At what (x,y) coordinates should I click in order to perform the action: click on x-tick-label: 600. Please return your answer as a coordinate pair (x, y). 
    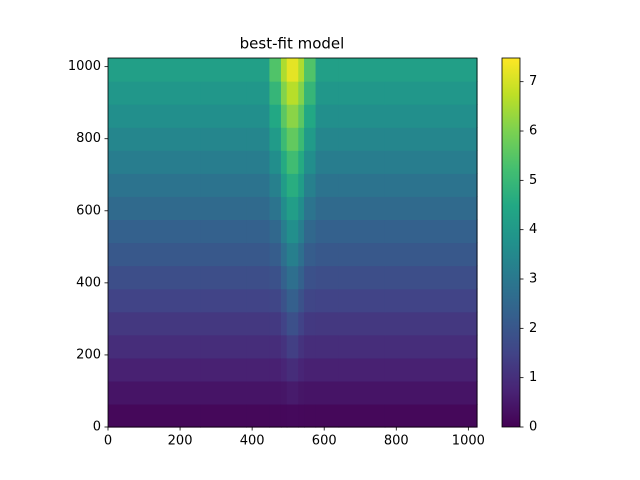
    Looking at the image, I should click on (324, 441).